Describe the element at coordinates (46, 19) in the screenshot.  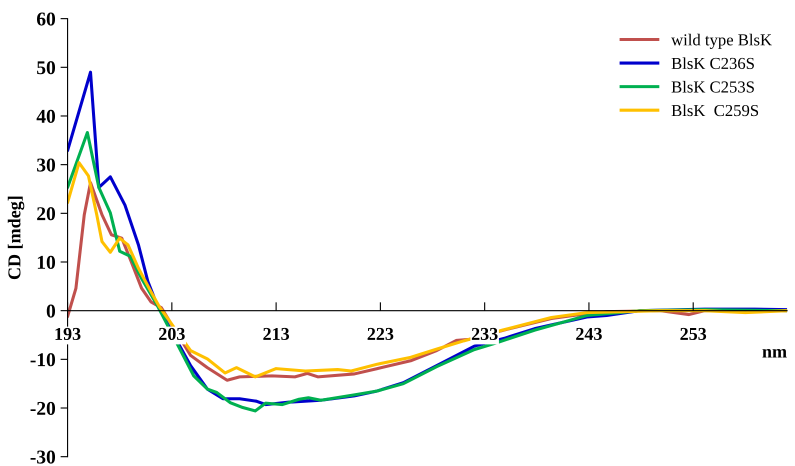
I see `y-tick-label: 60` at that location.